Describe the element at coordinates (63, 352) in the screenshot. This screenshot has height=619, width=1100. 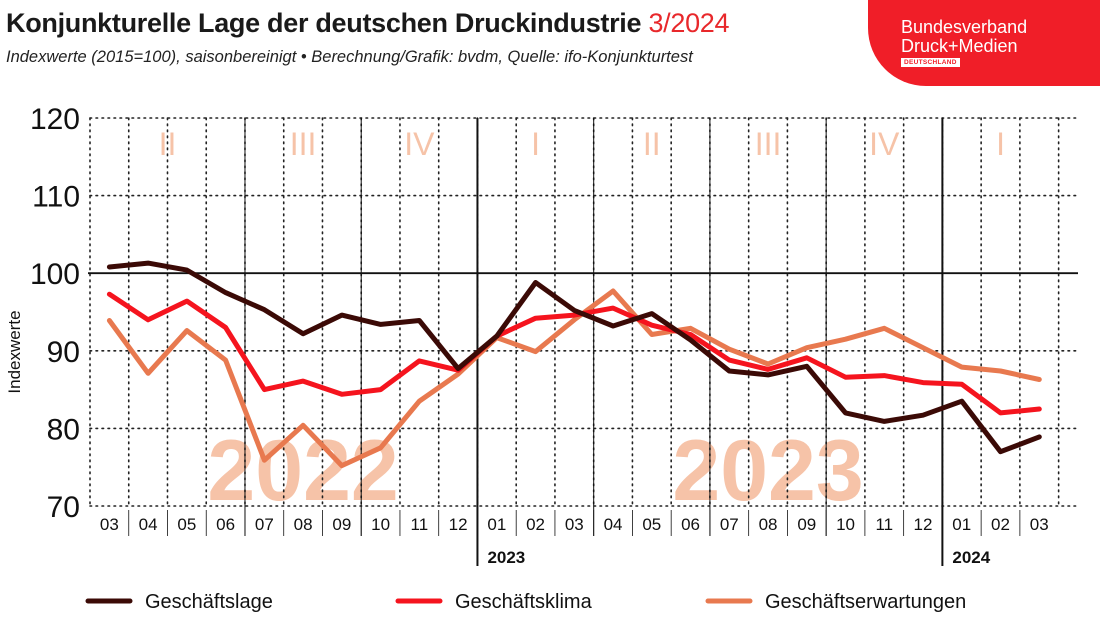
I see `y-tick-label: 90` at that location.